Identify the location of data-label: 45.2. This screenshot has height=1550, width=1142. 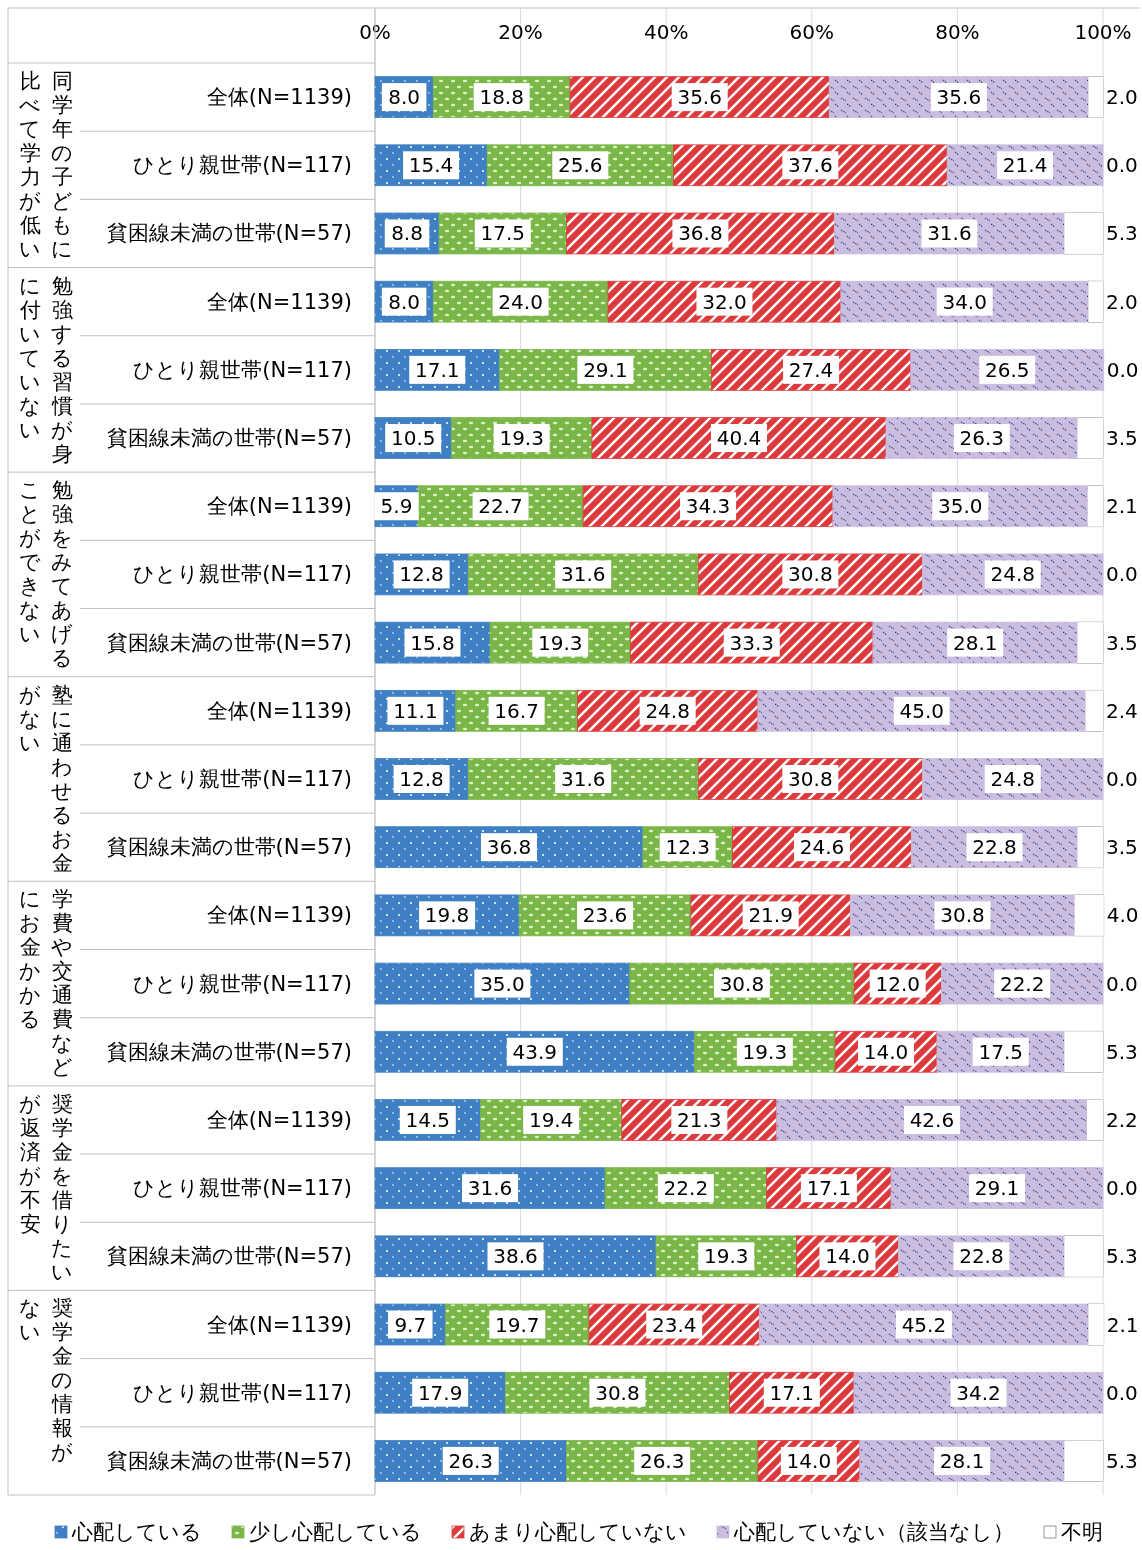
(924, 1324).